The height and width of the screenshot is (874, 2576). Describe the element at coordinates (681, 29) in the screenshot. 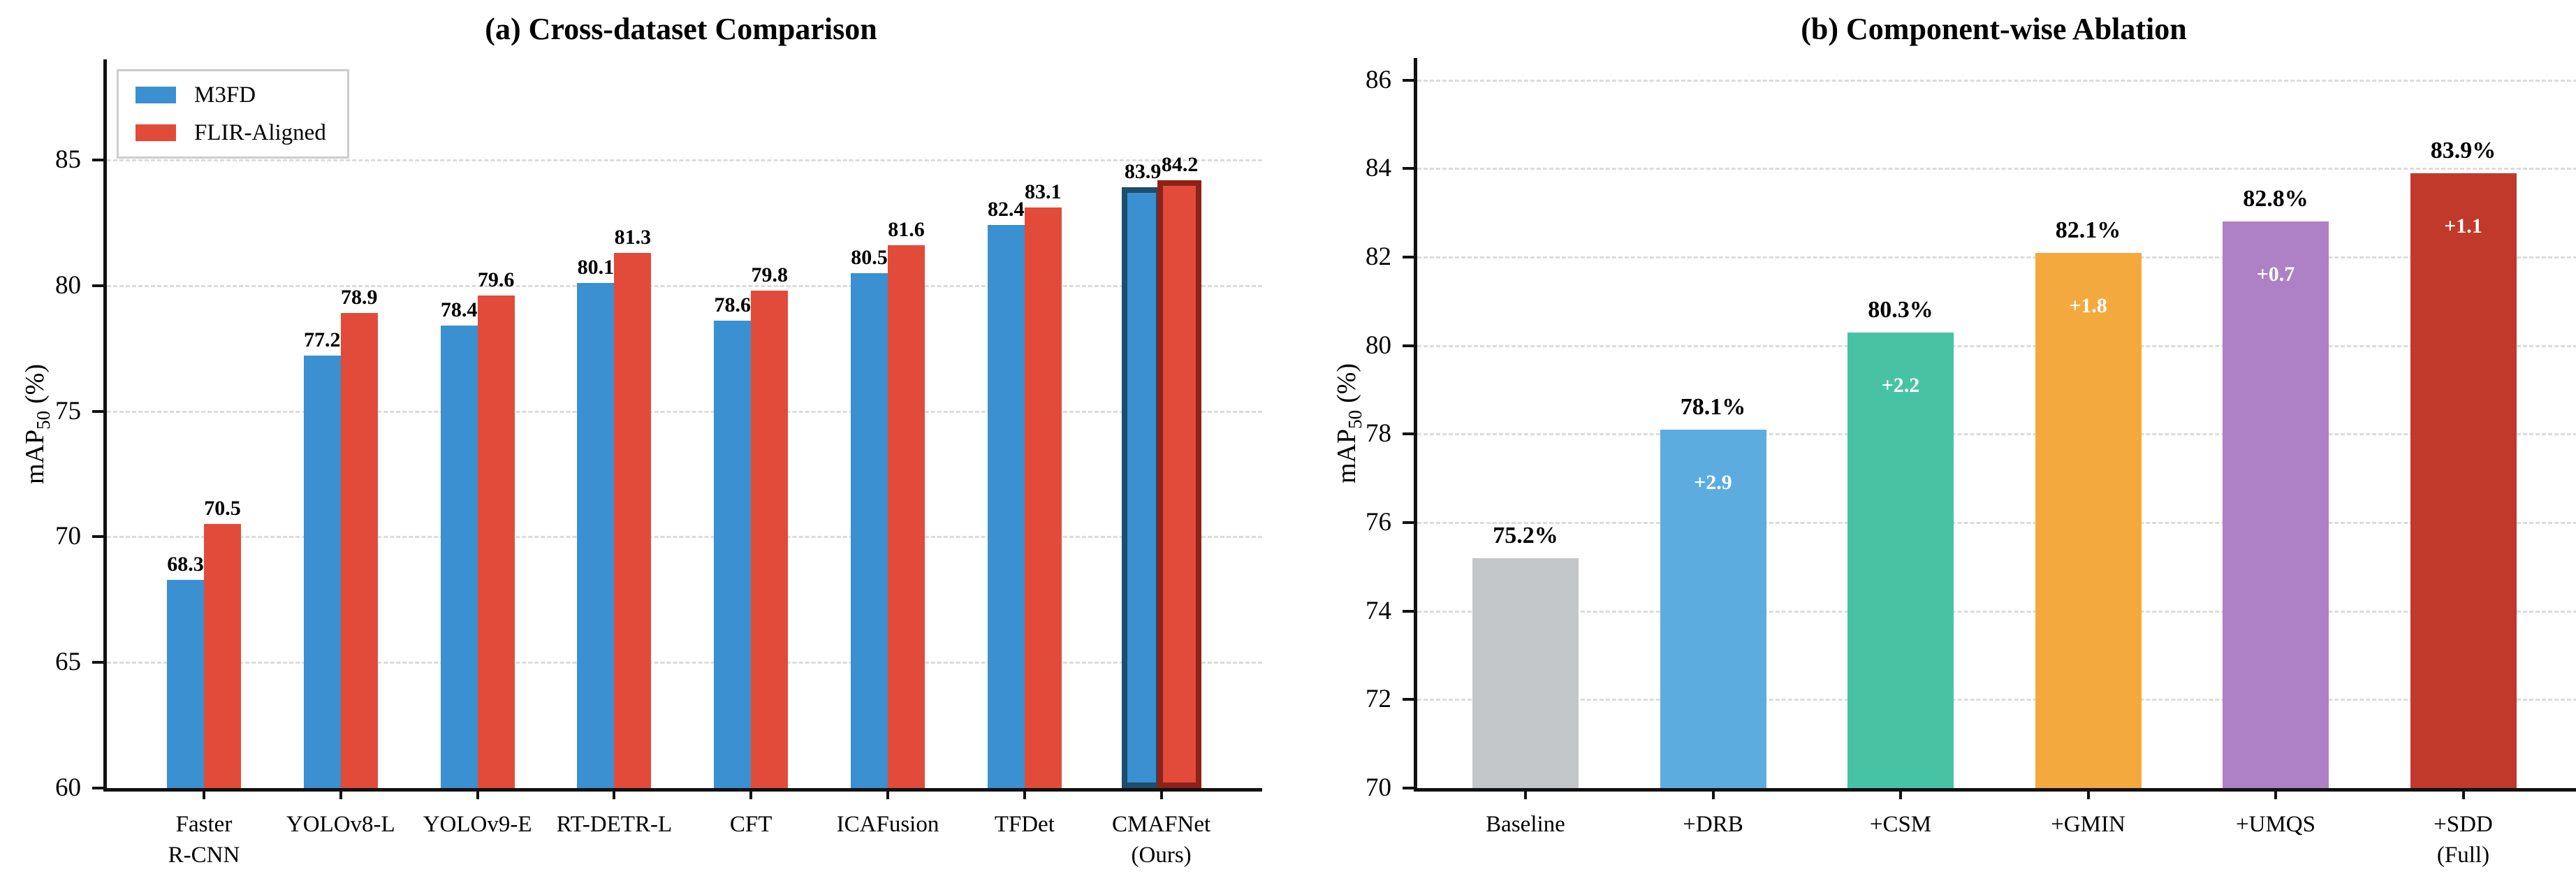

I see `panel-a-title: (a) Cross-dataset Comparison` at that location.